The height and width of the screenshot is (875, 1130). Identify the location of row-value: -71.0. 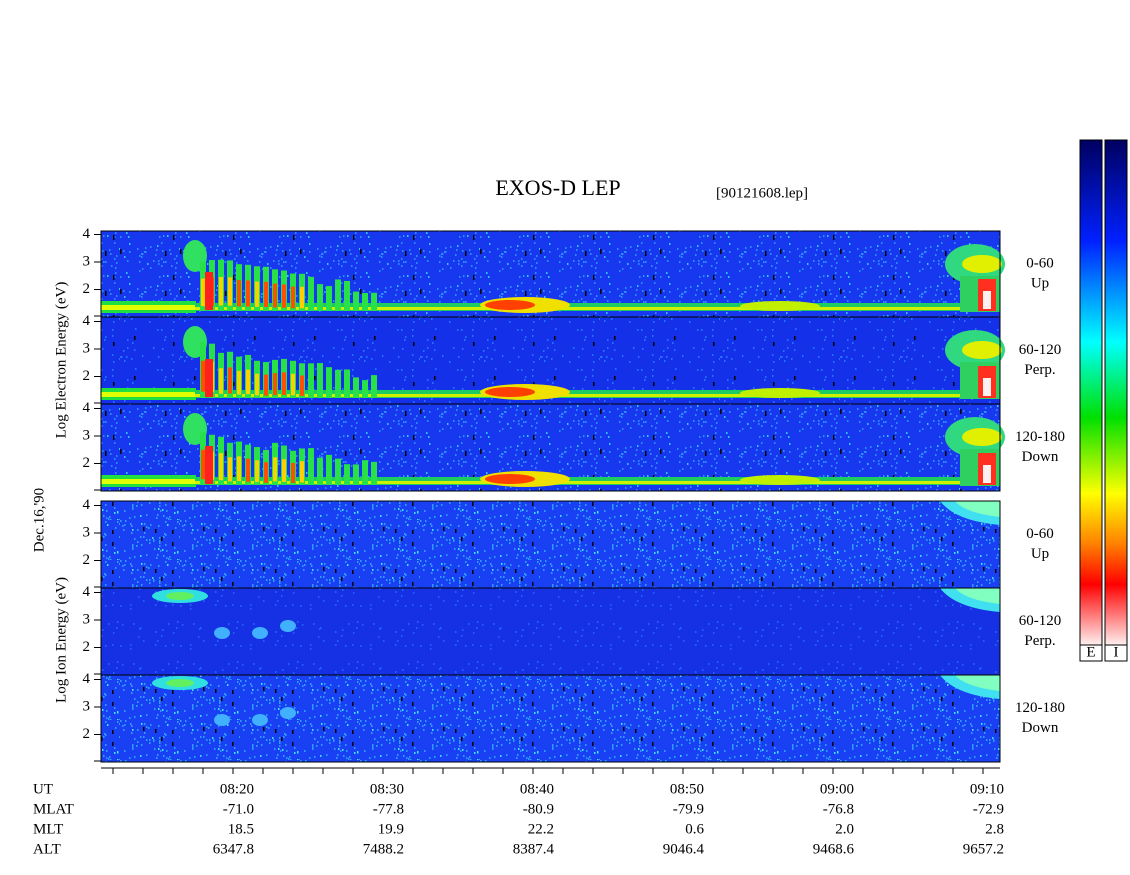
(238, 809).